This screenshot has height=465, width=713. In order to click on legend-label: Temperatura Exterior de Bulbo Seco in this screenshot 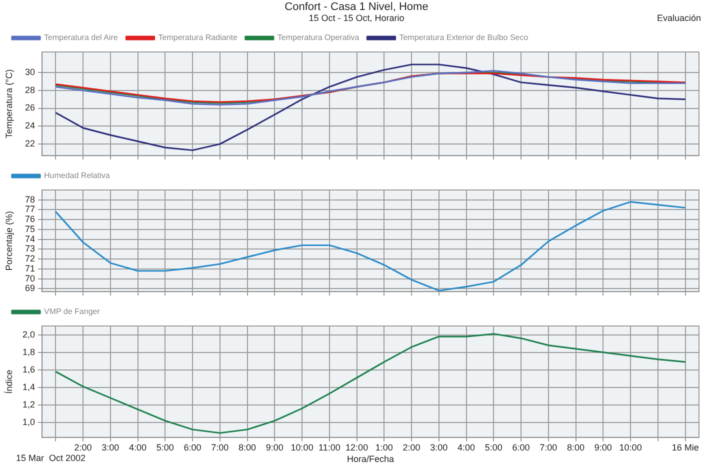, I will do `click(464, 37)`.